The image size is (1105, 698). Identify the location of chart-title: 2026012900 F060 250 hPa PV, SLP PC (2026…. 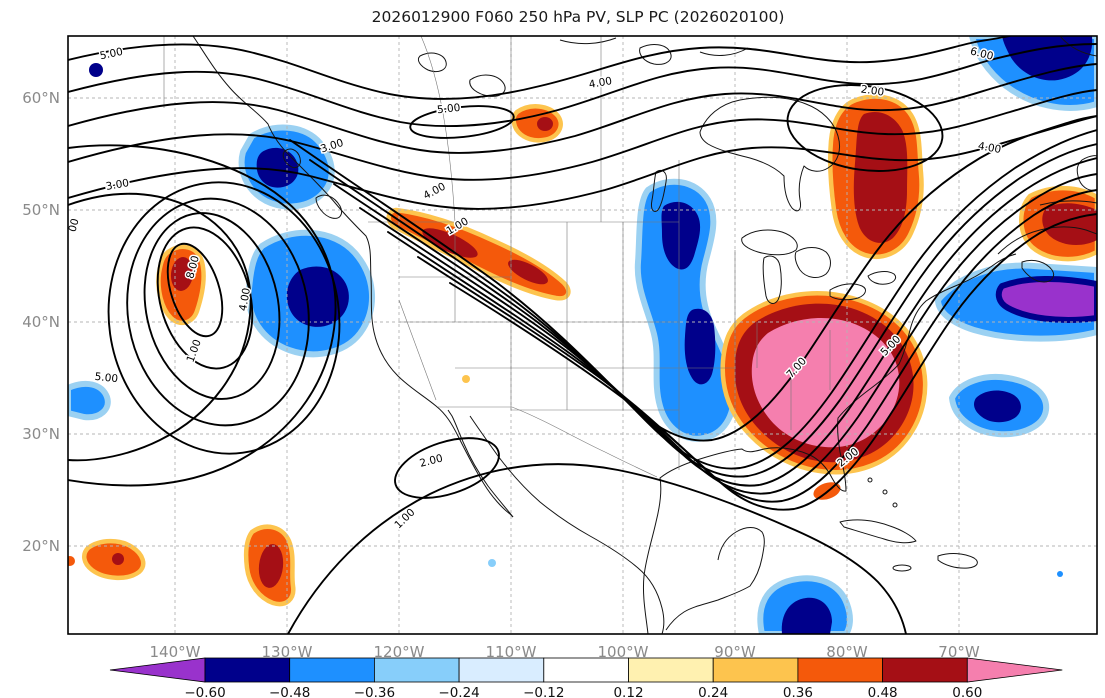
(578, 17).